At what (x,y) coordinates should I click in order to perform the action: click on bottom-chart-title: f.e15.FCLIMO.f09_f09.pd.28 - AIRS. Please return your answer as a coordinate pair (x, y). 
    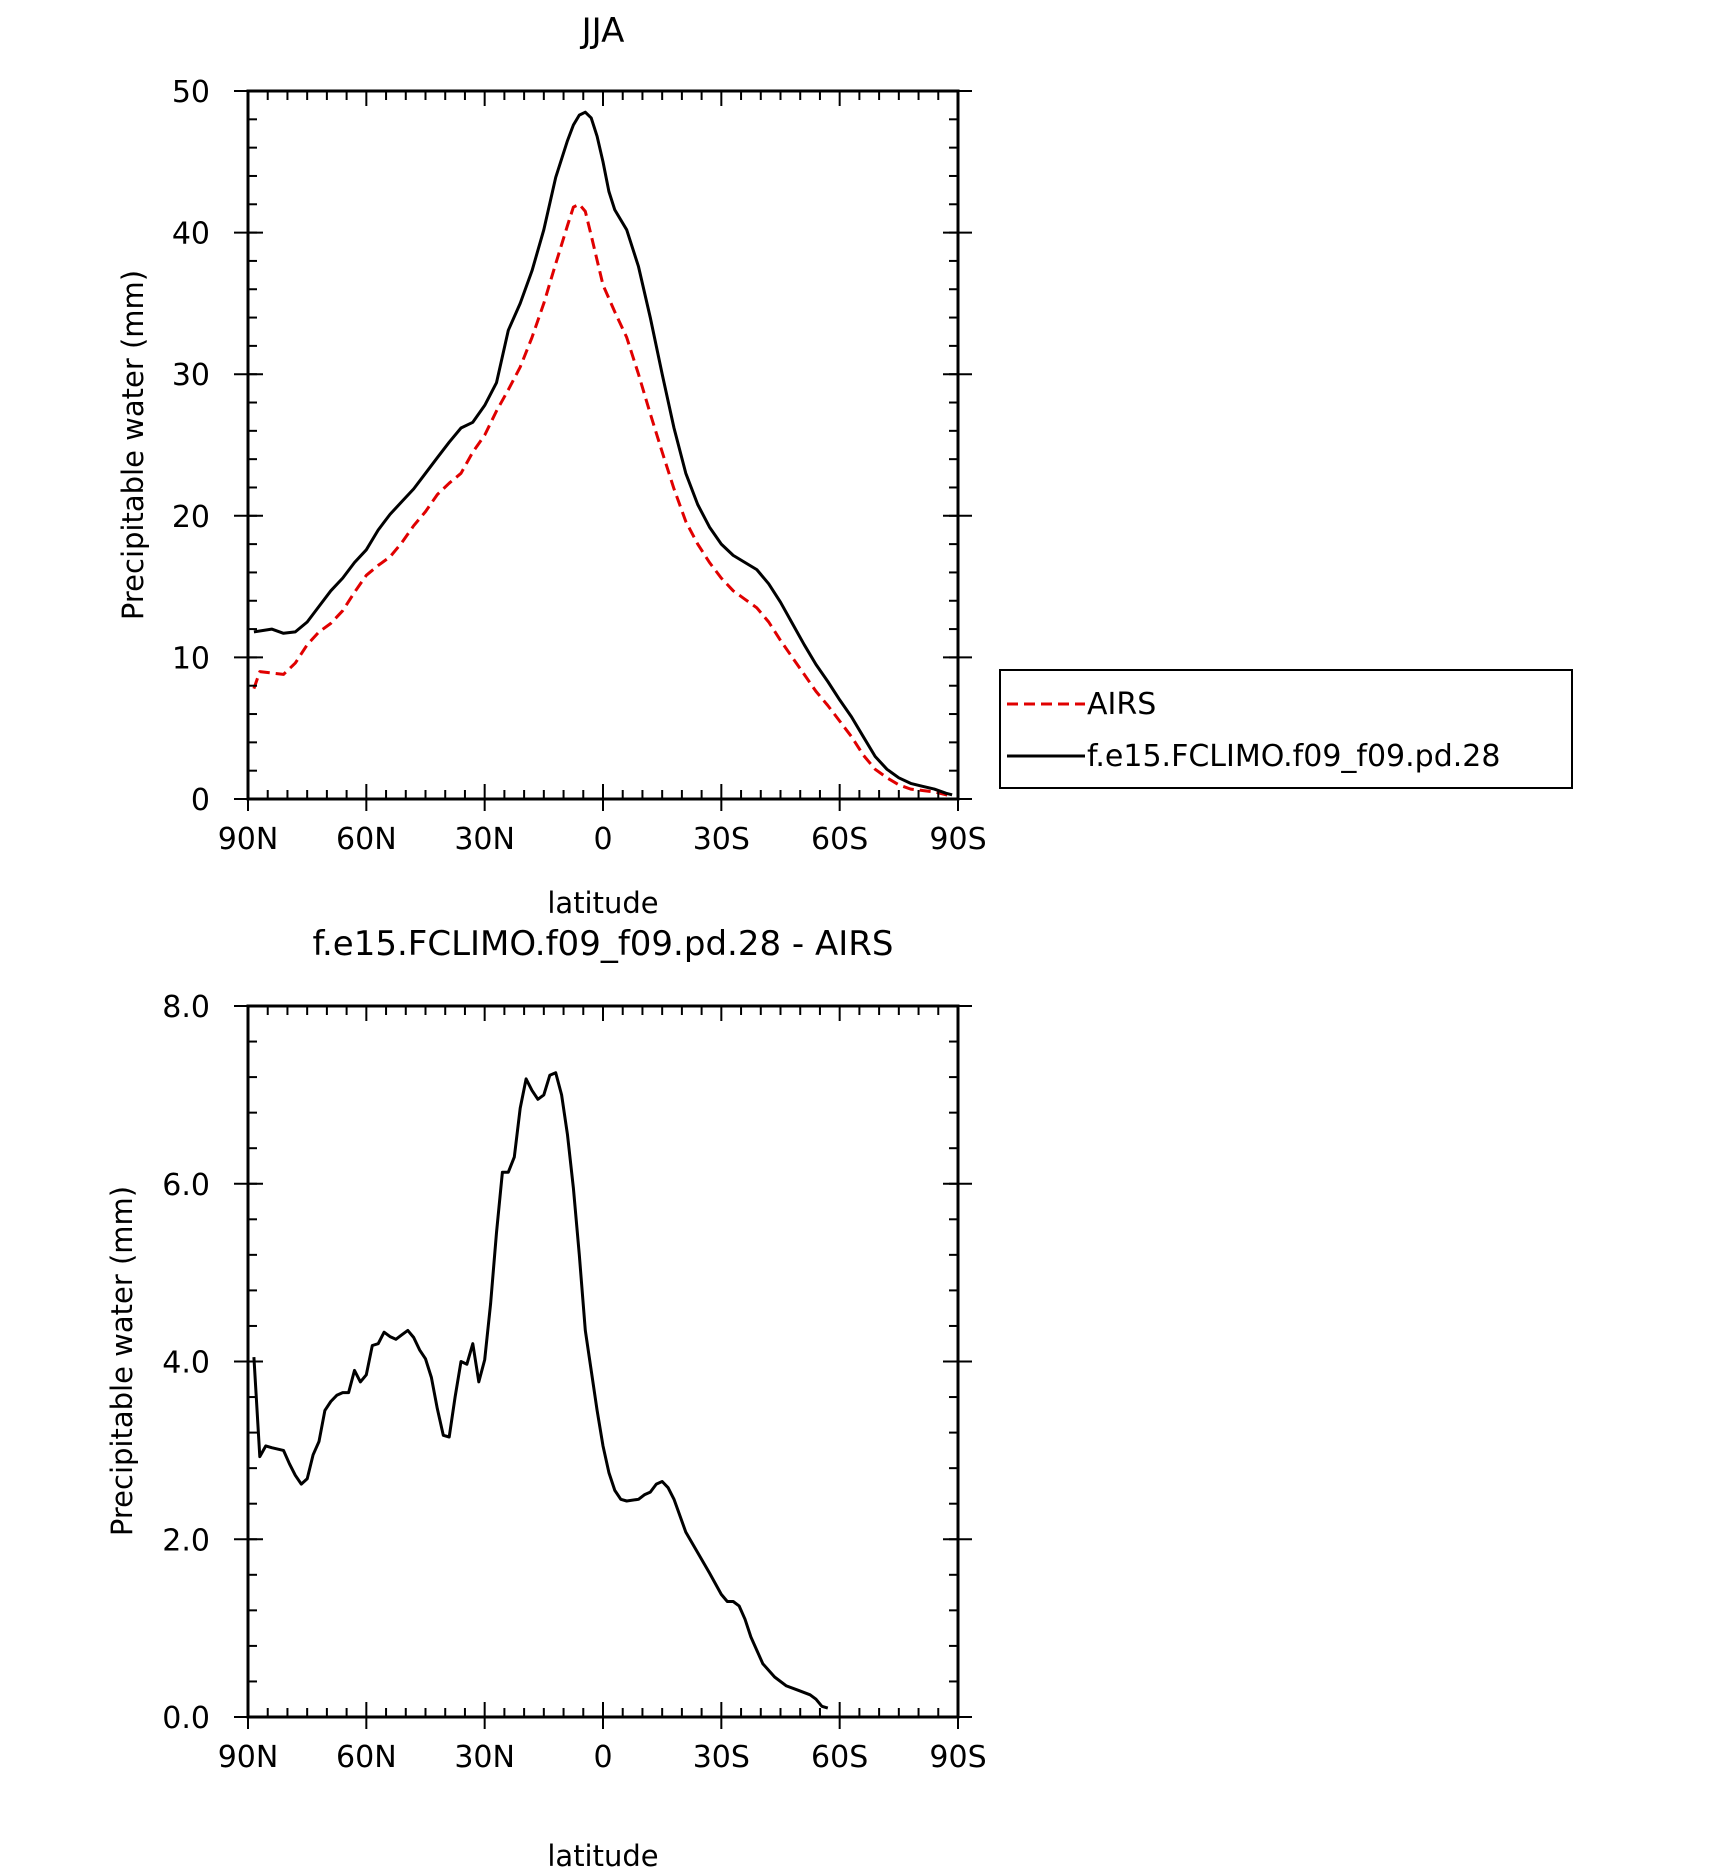
    Looking at the image, I should click on (603, 944).